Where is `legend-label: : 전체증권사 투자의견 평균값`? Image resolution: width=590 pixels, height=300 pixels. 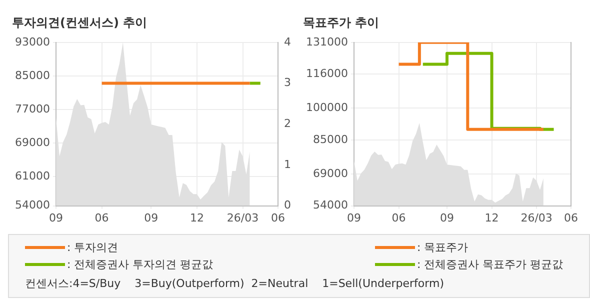 legend-label: : 전체증권사 투자의견 평균값 is located at coordinates (140, 264).